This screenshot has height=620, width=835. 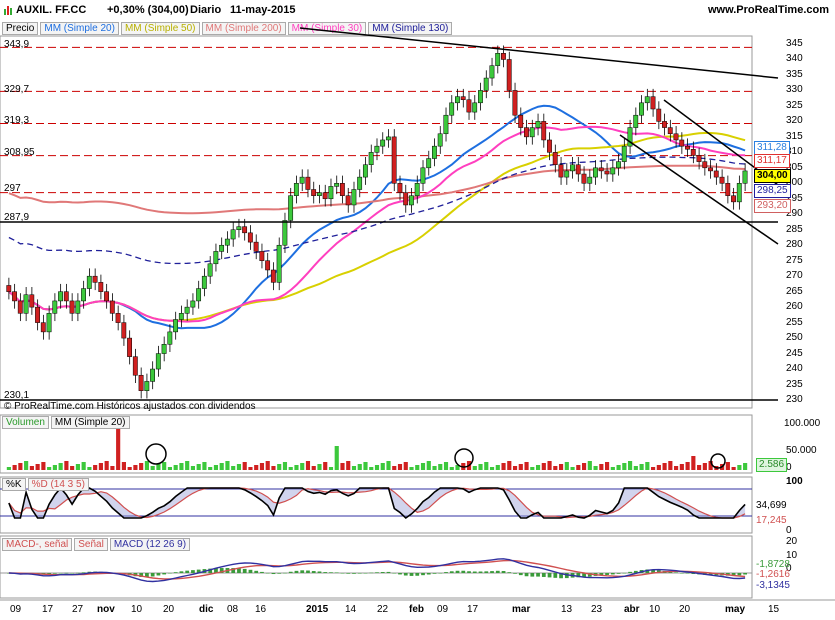 What do you see at coordinates (106, 609) in the screenshot?
I see `date-axis-tick: nov` at bounding box center [106, 609].